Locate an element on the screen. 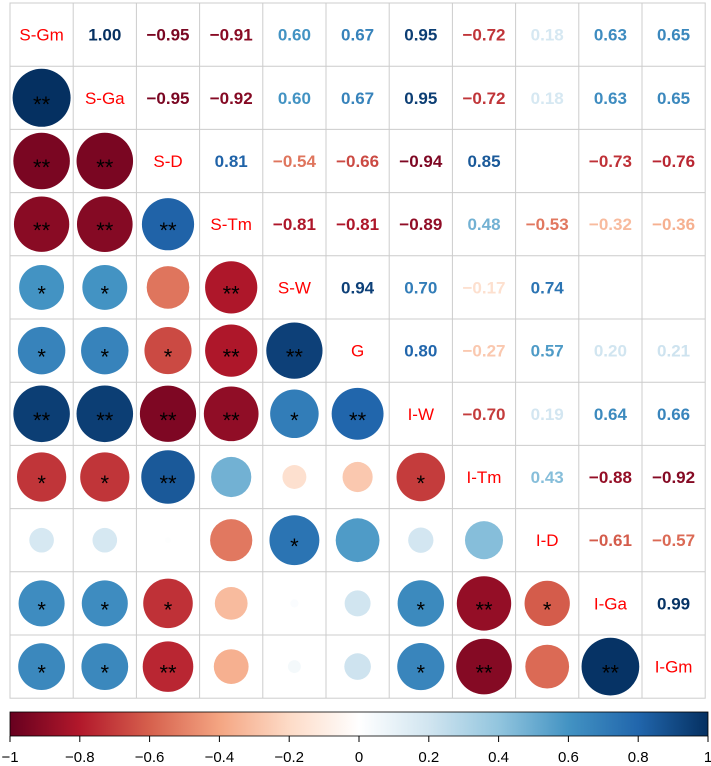  correlation-value-label: −0.36 is located at coordinates (673, 224).